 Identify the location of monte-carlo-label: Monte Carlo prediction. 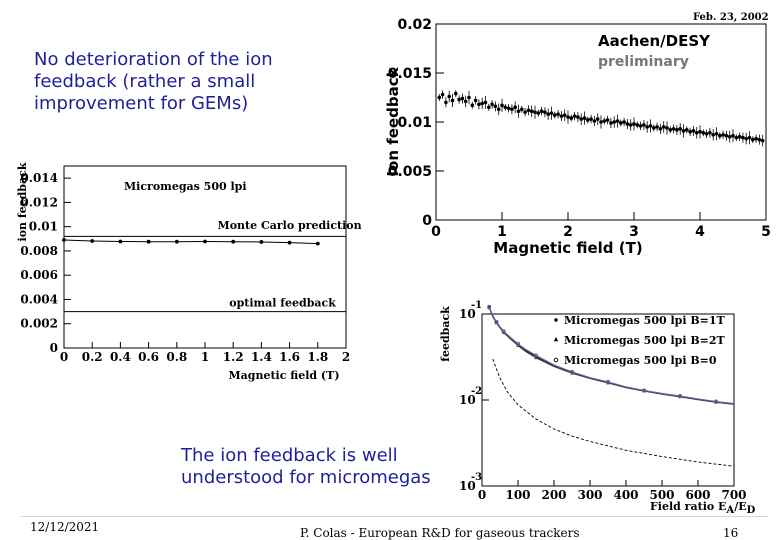
(290, 225).